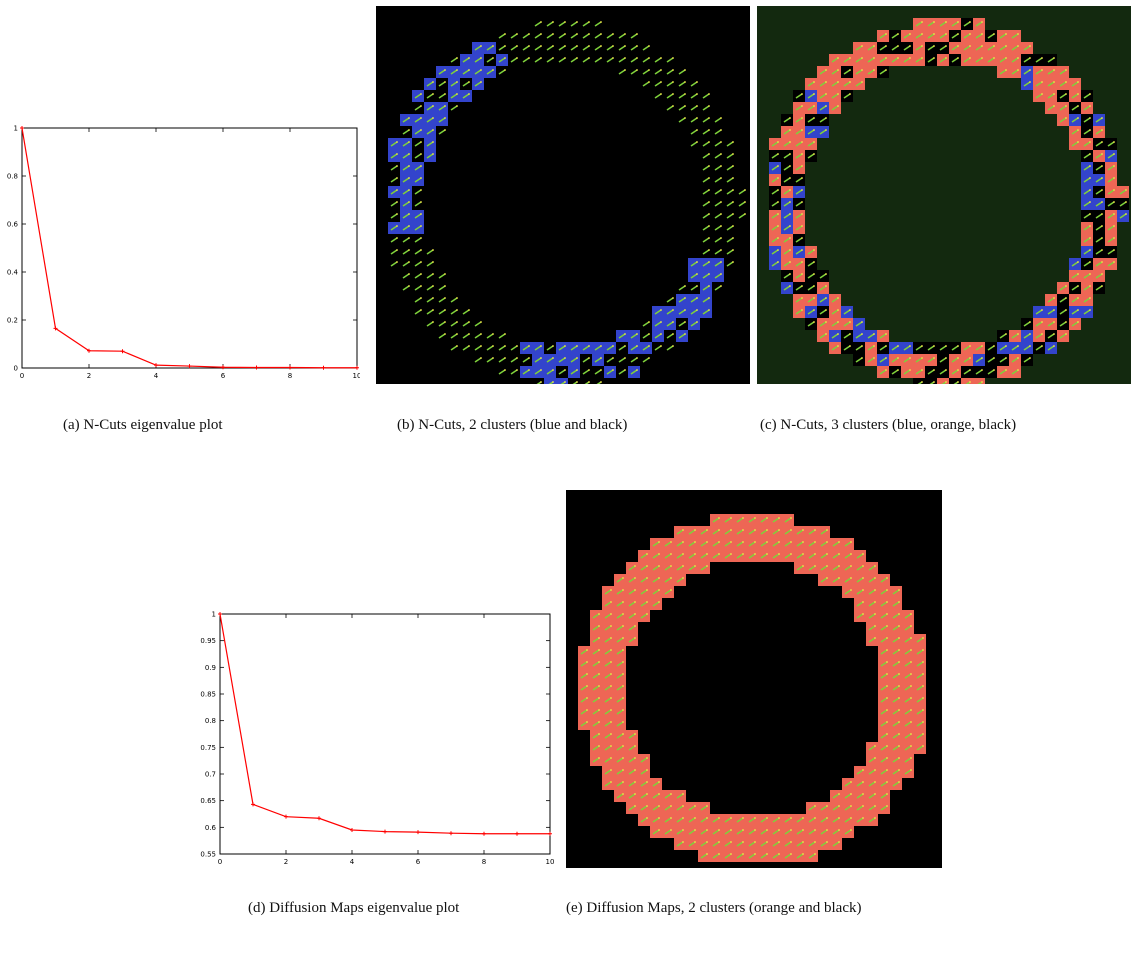 This screenshot has height=958, width=1133. Describe the element at coordinates (286, 862) in the screenshot. I see `x-tick-label: 2` at that location.